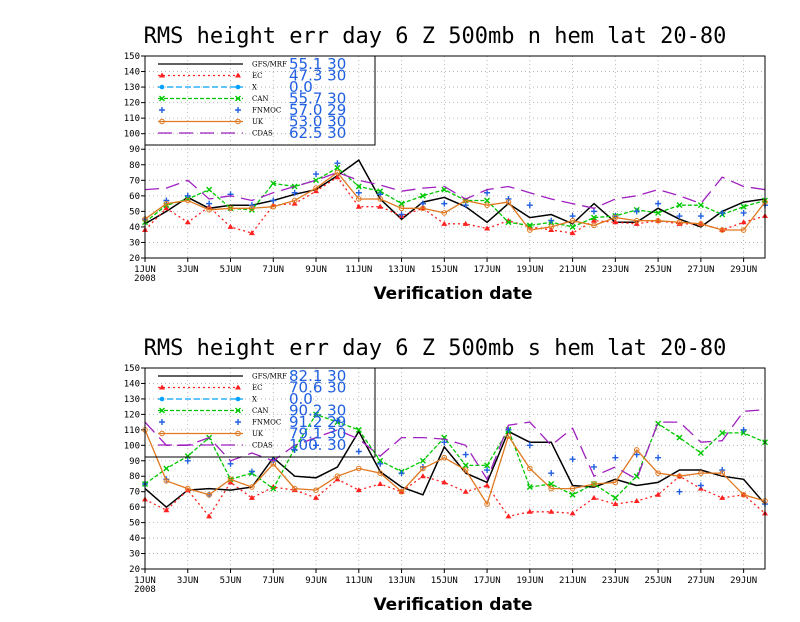 The height and width of the screenshot is (622, 800). Describe the element at coordinates (529, 581) in the screenshot. I see `x-tick-label: 19JUN` at that location.